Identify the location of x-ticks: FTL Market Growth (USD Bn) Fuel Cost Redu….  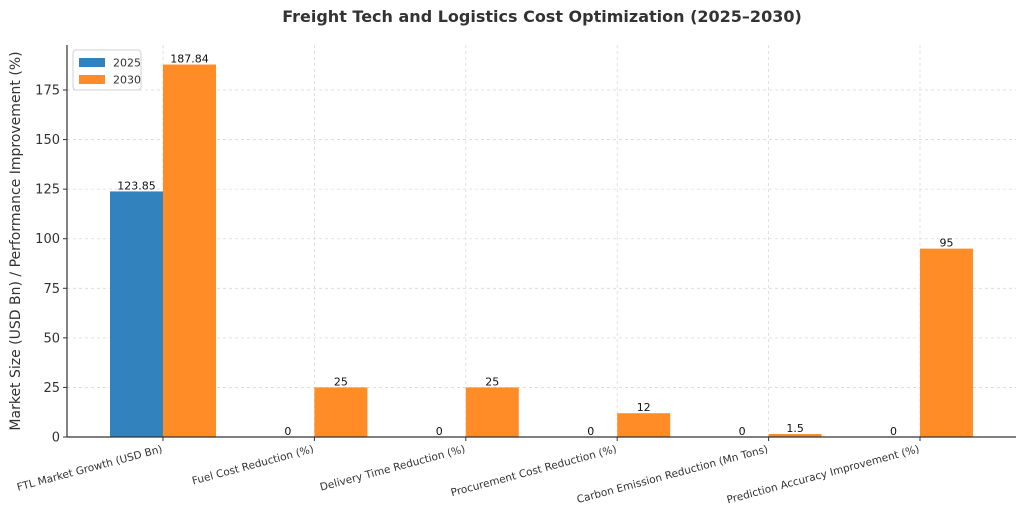
(468, 471).